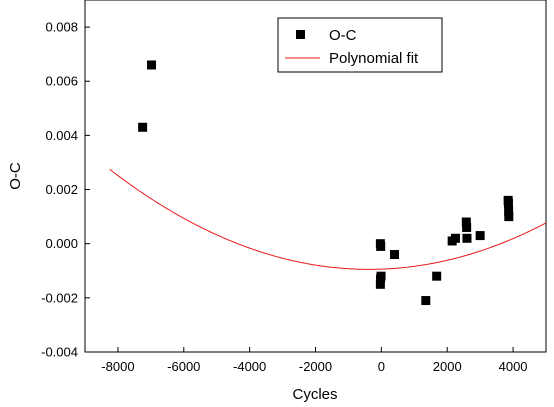 The height and width of the screenshot is (407, 554). What do you see at coordinates (61, 27) in the screenshot?
I see `y-tick-label: 0.008` at bounding box center [61, 27].